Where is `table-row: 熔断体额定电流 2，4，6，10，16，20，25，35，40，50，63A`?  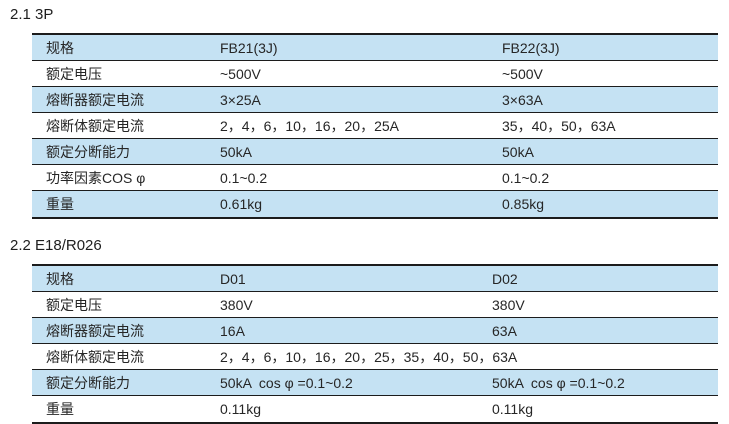
table-row: 熔断体额定电流 2，4，6，10，16，20，25，35，40，50，63A is located at coordinates (375, 357).